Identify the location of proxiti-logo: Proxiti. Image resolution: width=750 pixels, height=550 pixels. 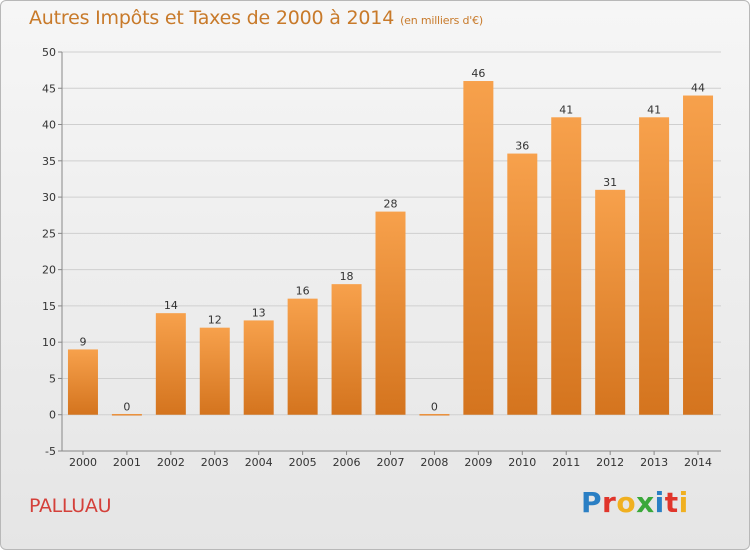
(635, 502).